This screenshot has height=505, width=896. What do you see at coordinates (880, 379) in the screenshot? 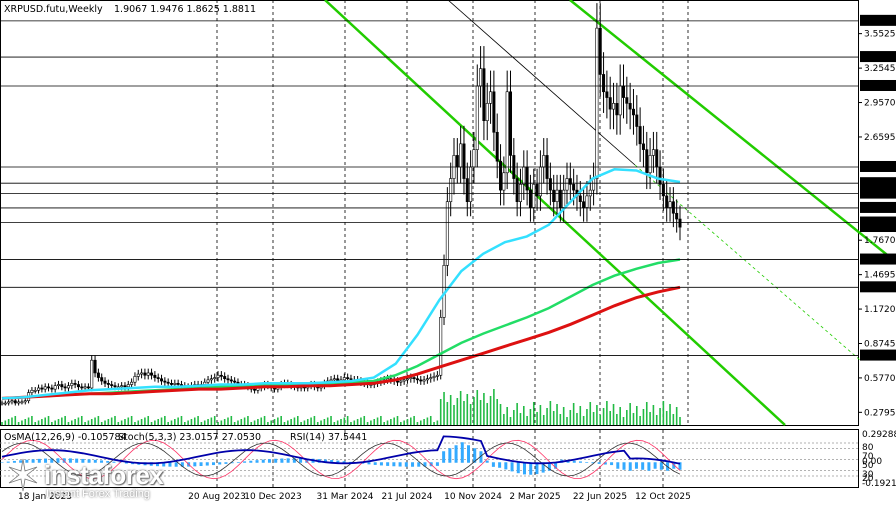
I see `y-tick-label: 0.5770` at bounding box center [880, 379].